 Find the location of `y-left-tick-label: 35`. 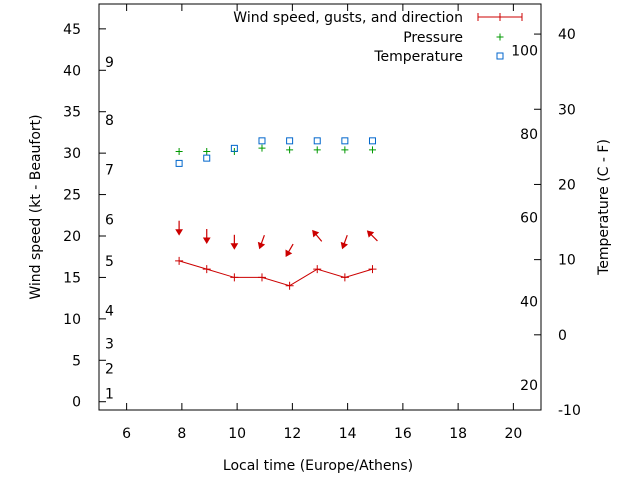

y-left-tick-label: 35 is located at coordinates (72, 113).